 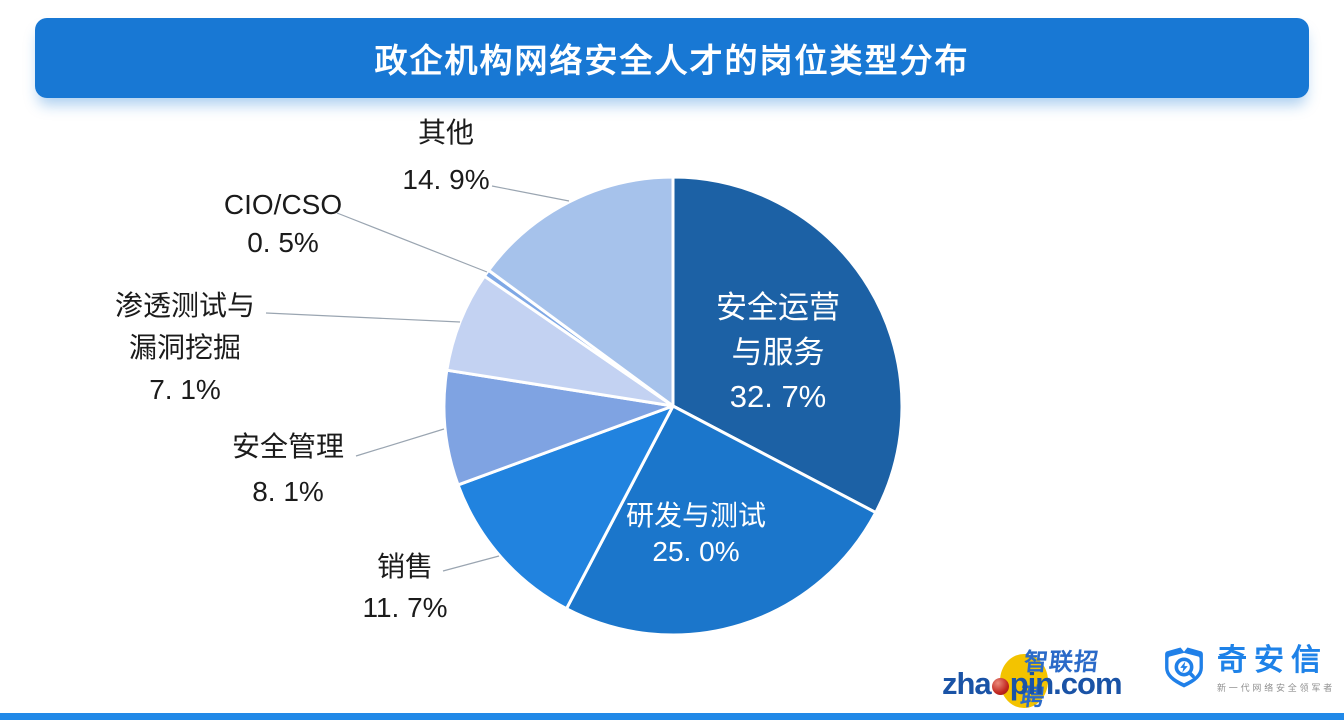 What do you see at coordinates (283, 224) in the screenshot?
I see `callout-cio-cso: CIO/CSO 0. 5%` at bounding box center [283, 224].